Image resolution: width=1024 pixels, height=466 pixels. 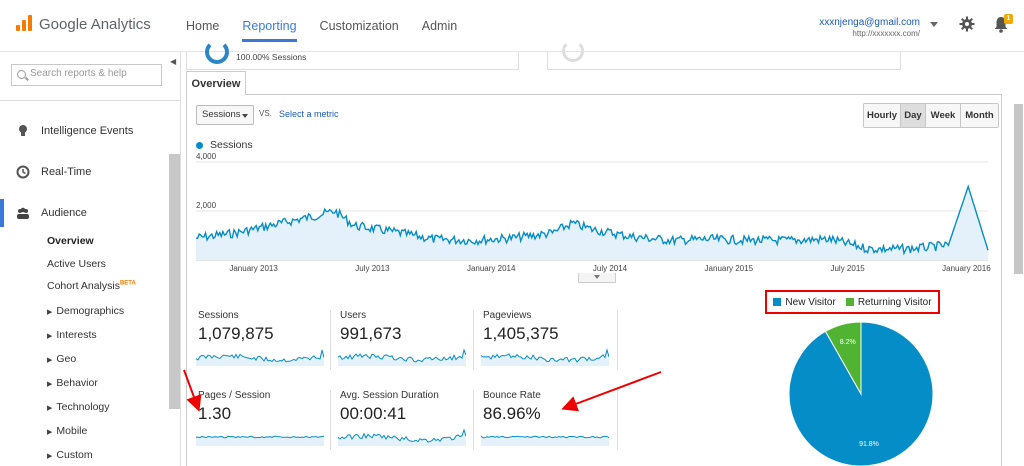 I want to click on x-tick-label: January 2016, so click(x=966, y=268).